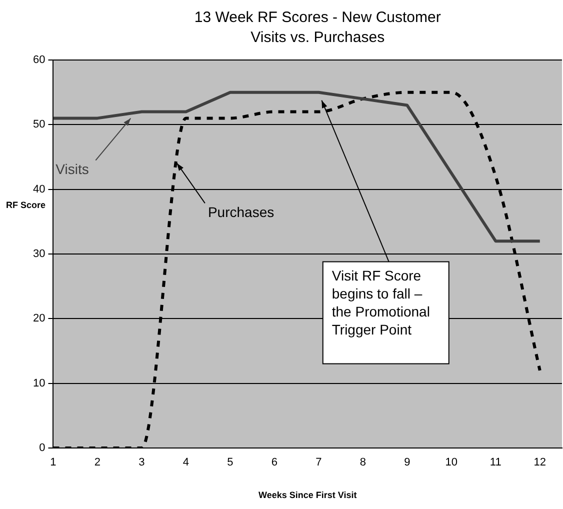 The height and width of the screenshot is (509, 563). What do you see at coordinates (241, 212) in the screenshot?
I see `text: Purchases` at bounding box center [241, 212].